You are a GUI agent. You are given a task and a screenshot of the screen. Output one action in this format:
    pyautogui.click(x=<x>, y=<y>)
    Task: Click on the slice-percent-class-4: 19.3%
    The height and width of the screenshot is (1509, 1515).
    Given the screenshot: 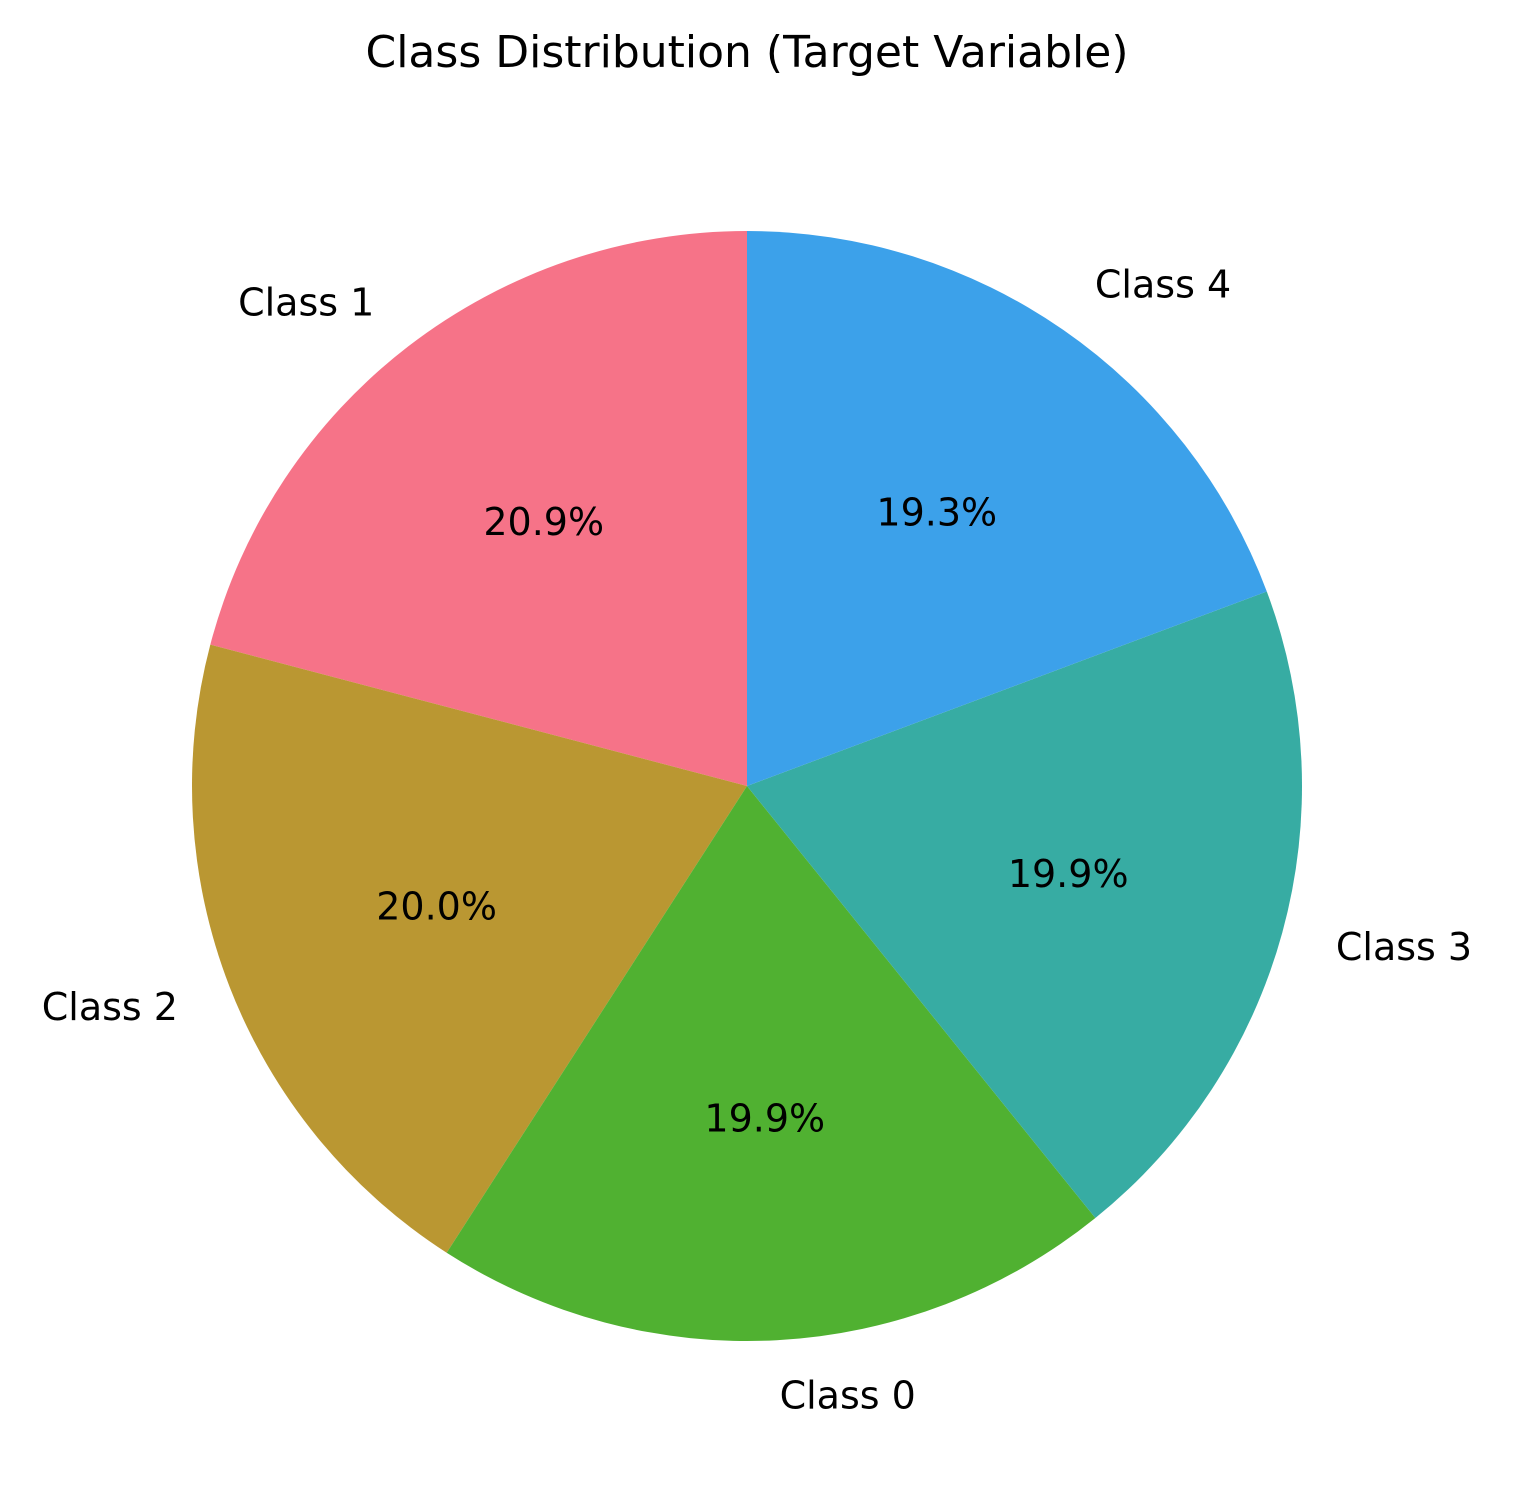 What is the action you would take?
    pyautogui.click(x=936, y=512)
    